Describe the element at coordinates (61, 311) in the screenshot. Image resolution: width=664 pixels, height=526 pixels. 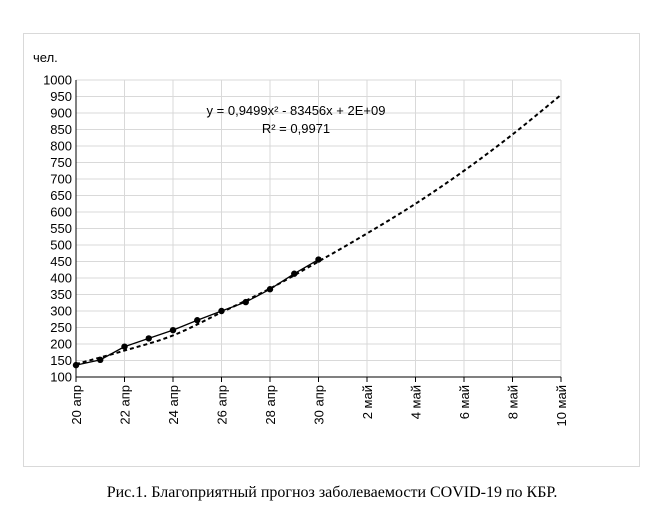
I see `y-tick-label: 300` at that location.